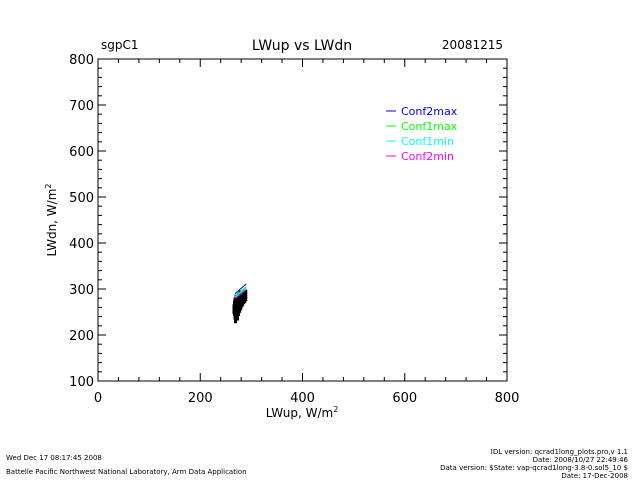 This screenshot has height=480, width=640. Describe the element at coordinates (429, 126) in the screenshot. I see `legend-label-conf1max: Conf1max` at that location.